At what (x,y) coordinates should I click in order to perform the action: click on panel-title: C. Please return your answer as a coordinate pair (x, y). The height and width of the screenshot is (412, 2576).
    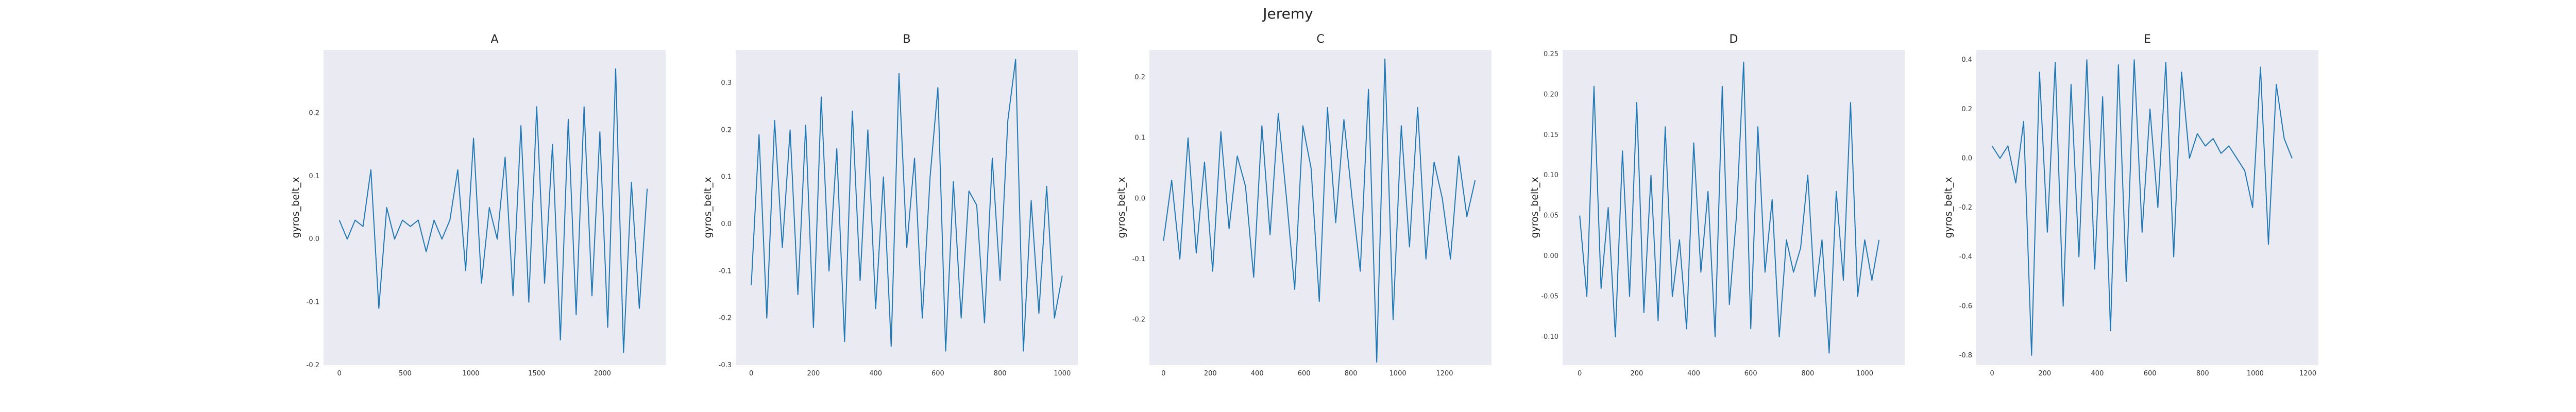
    Looking at the image, I should click on (1320, 39).